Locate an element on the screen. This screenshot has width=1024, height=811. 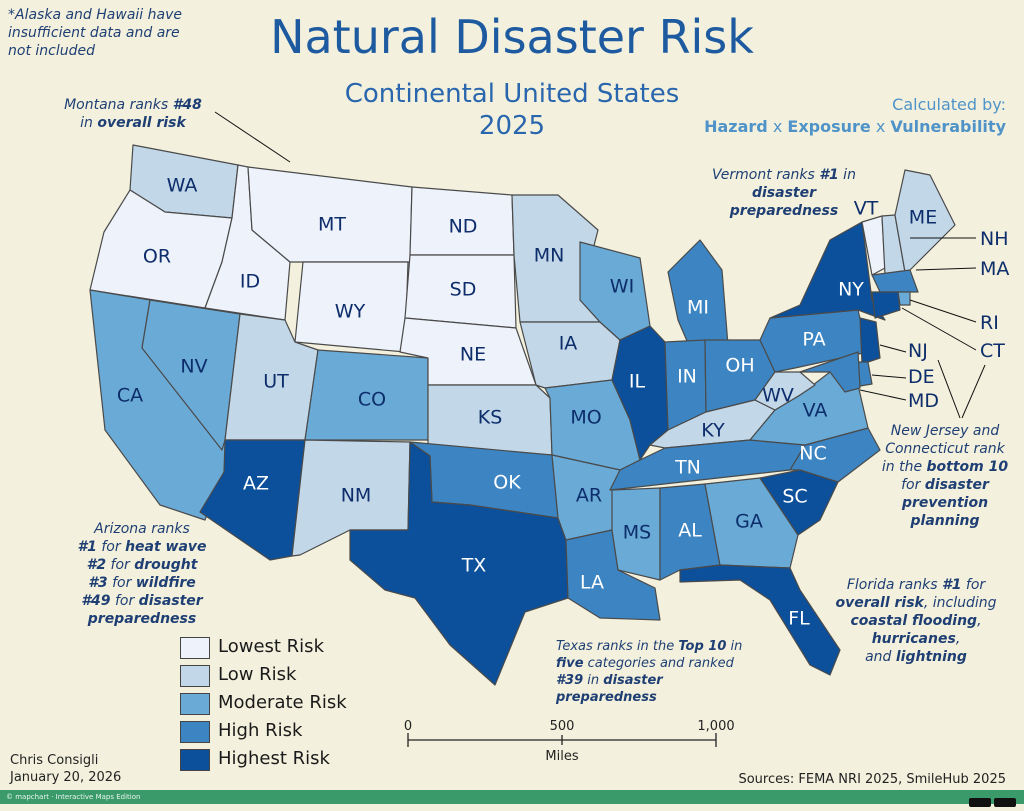
state-label-AR: AR is located at coordinates (589, 496).